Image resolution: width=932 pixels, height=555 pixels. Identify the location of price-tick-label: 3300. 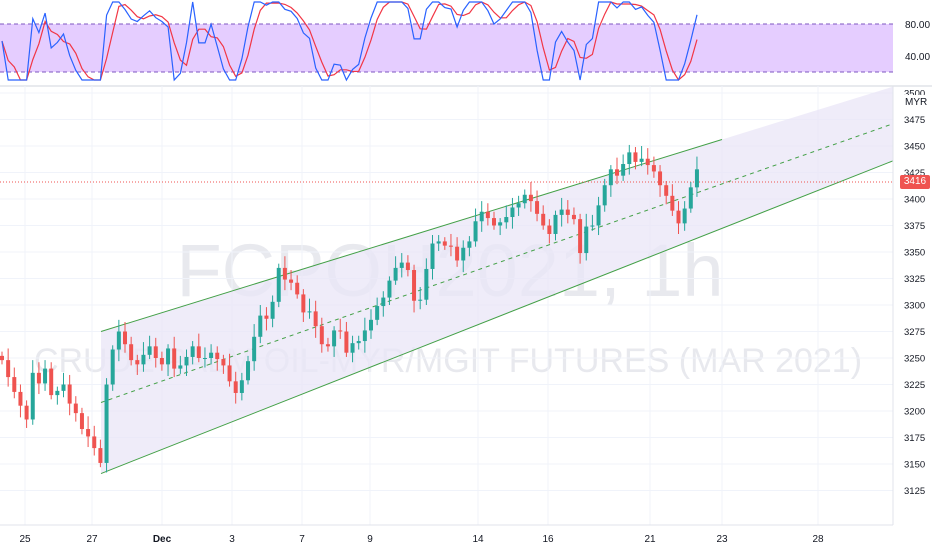
(914, 306).